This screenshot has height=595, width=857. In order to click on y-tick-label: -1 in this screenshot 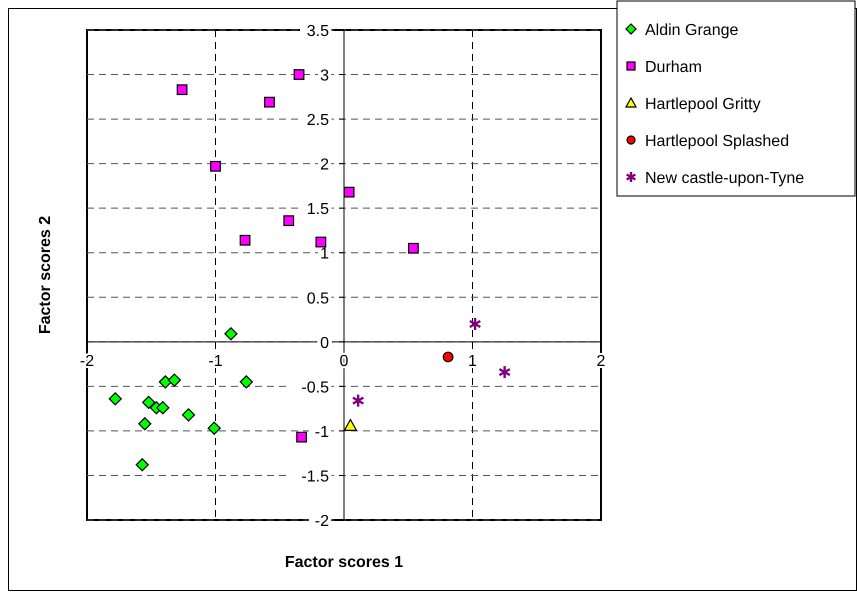, I will do `click(322, 432)`.